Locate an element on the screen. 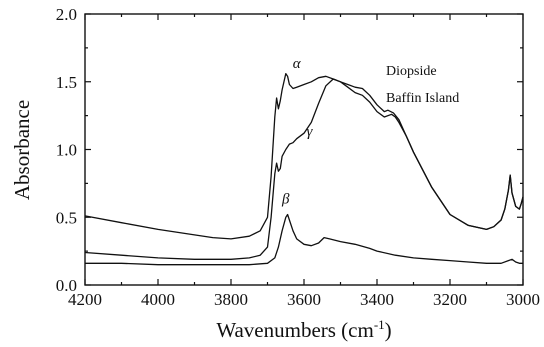  y-tick-label: 1.0 is located at coordinates (66, 150).